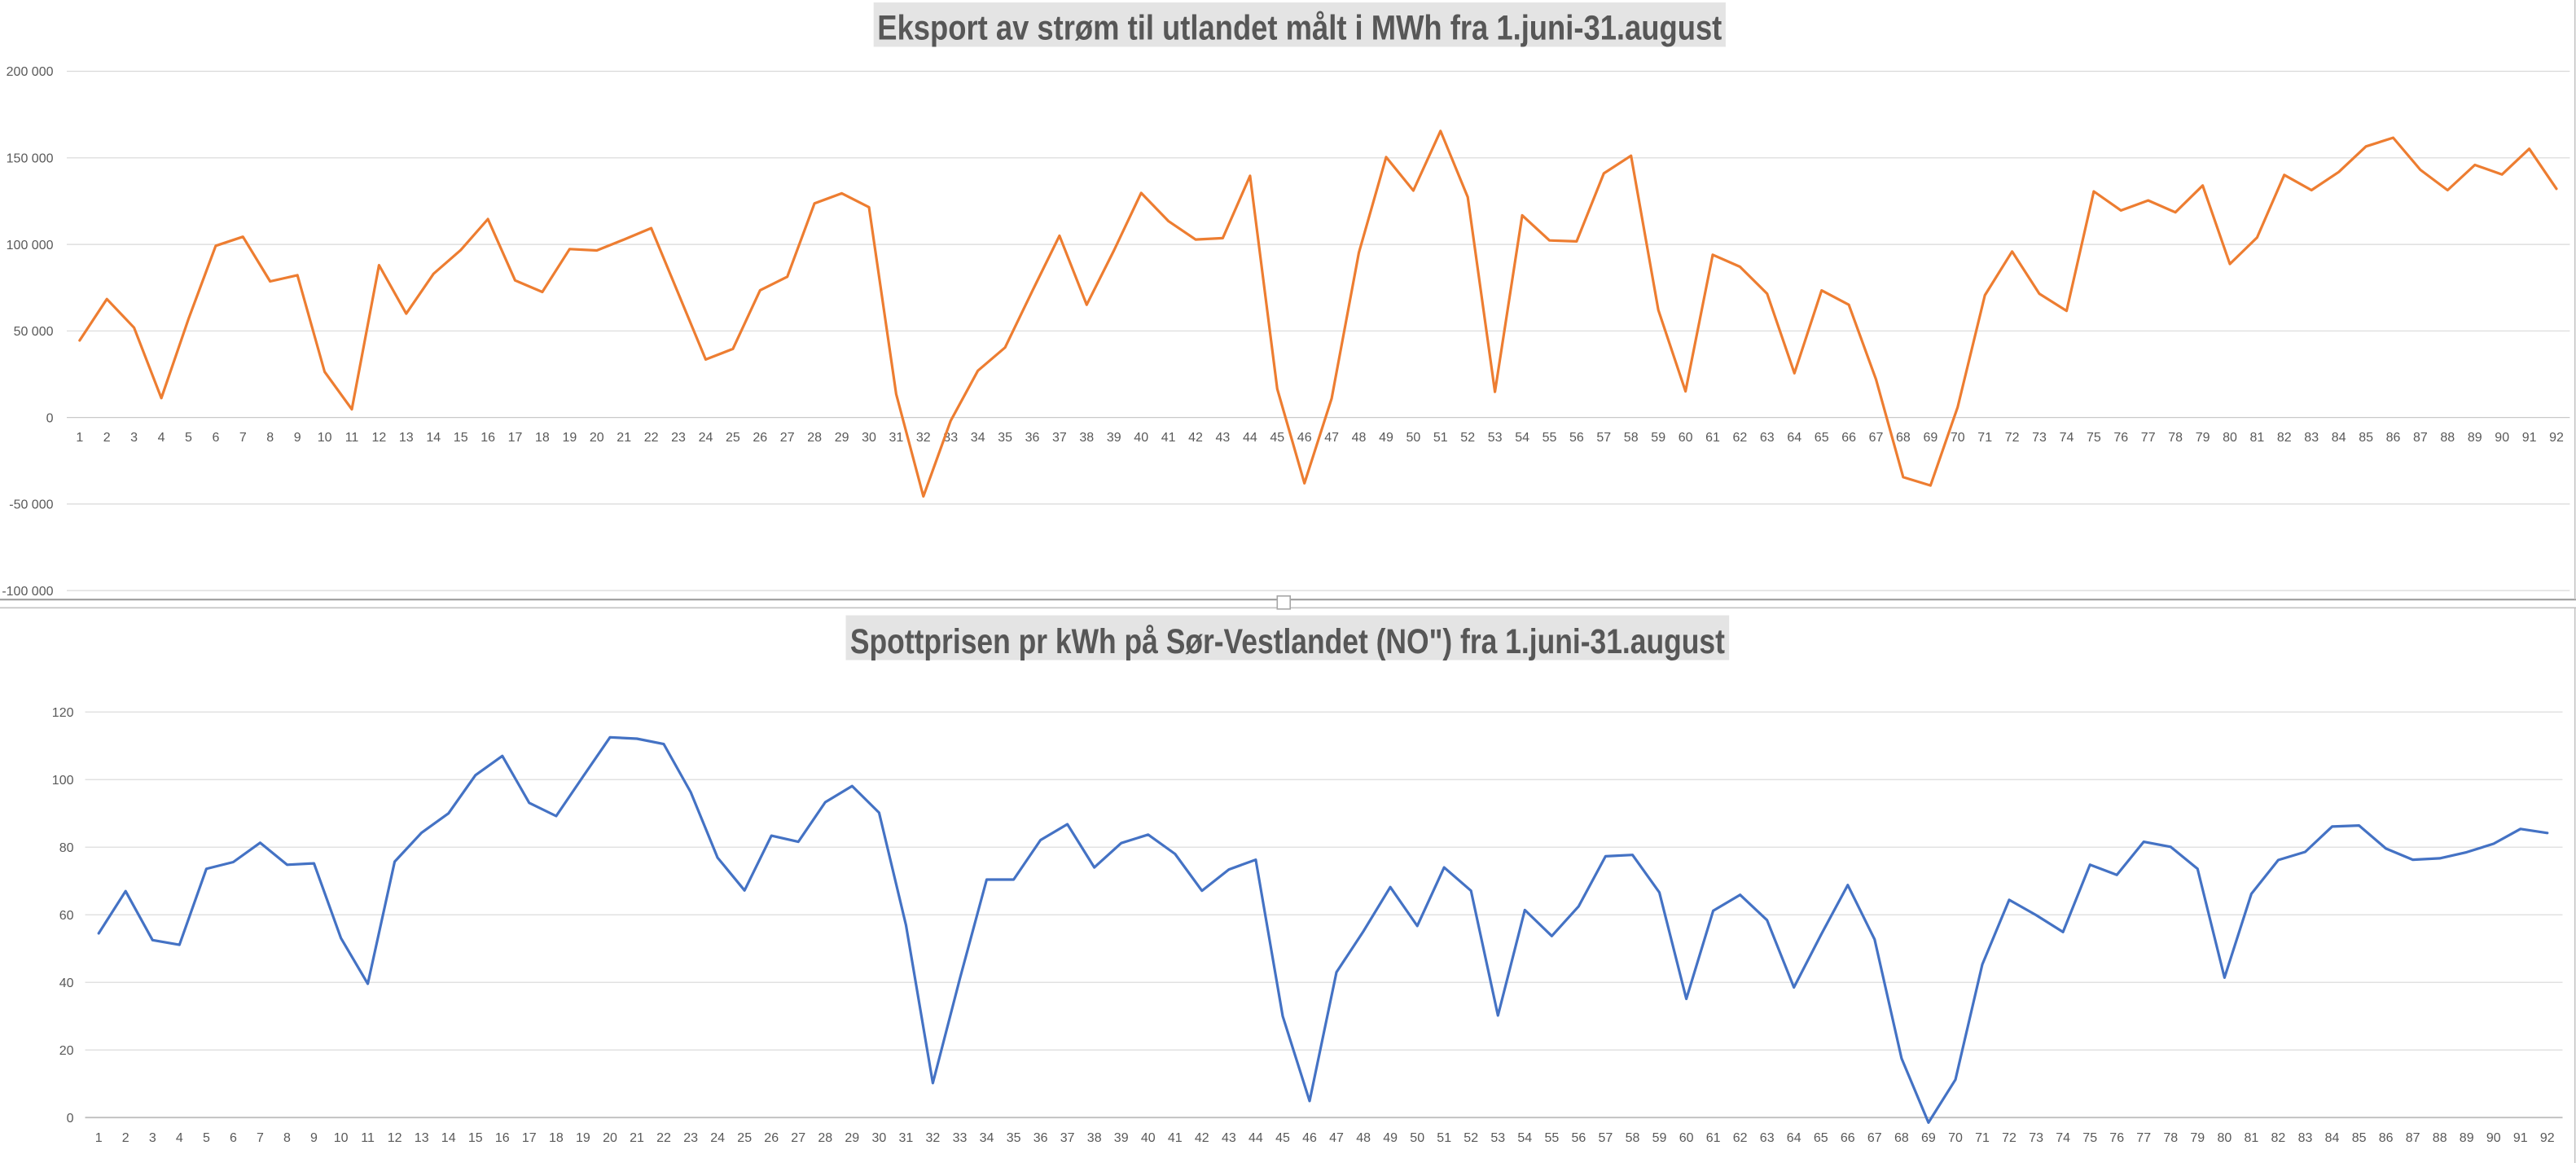 This screenshot has width=2576, height=1163. I want to click on svg-text: 78, so click(2175, 438).